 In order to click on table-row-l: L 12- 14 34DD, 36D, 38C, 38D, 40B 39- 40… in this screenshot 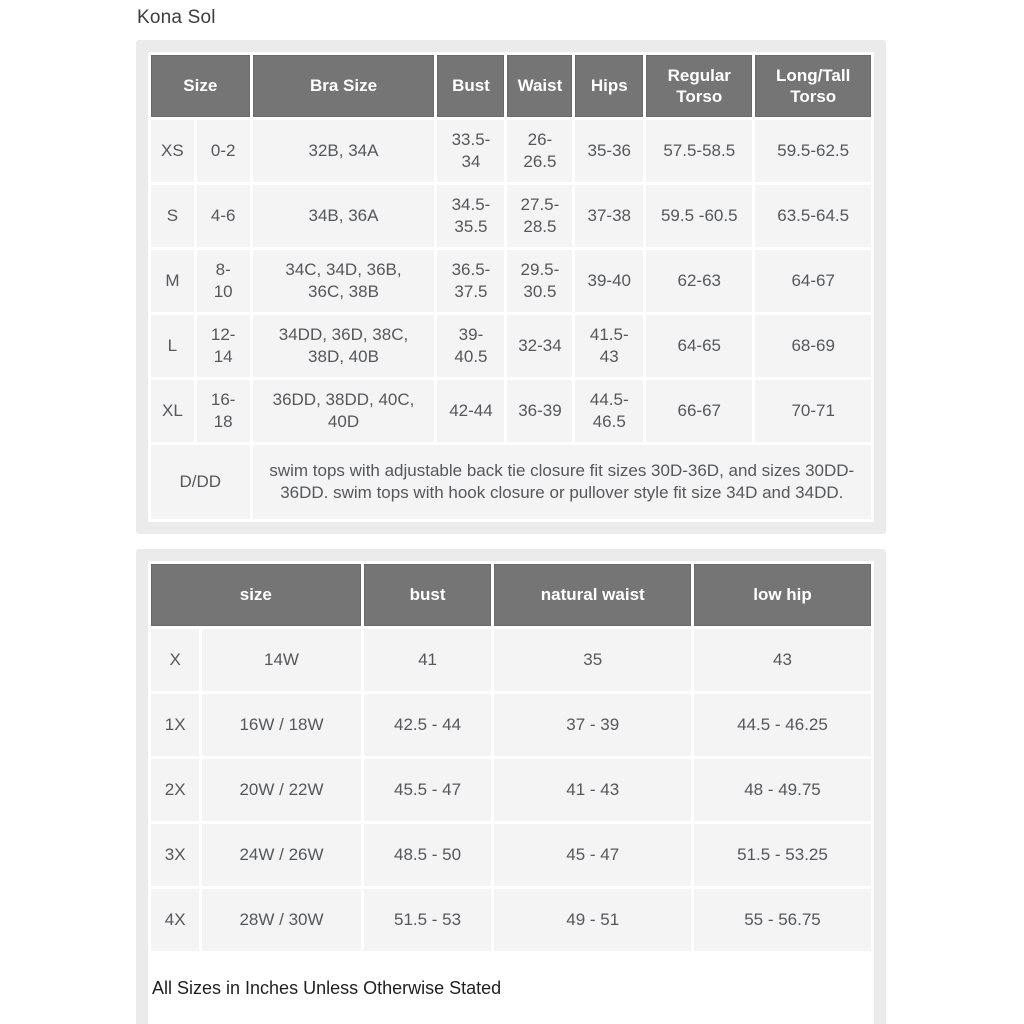, I will do `click(511, 346)`.